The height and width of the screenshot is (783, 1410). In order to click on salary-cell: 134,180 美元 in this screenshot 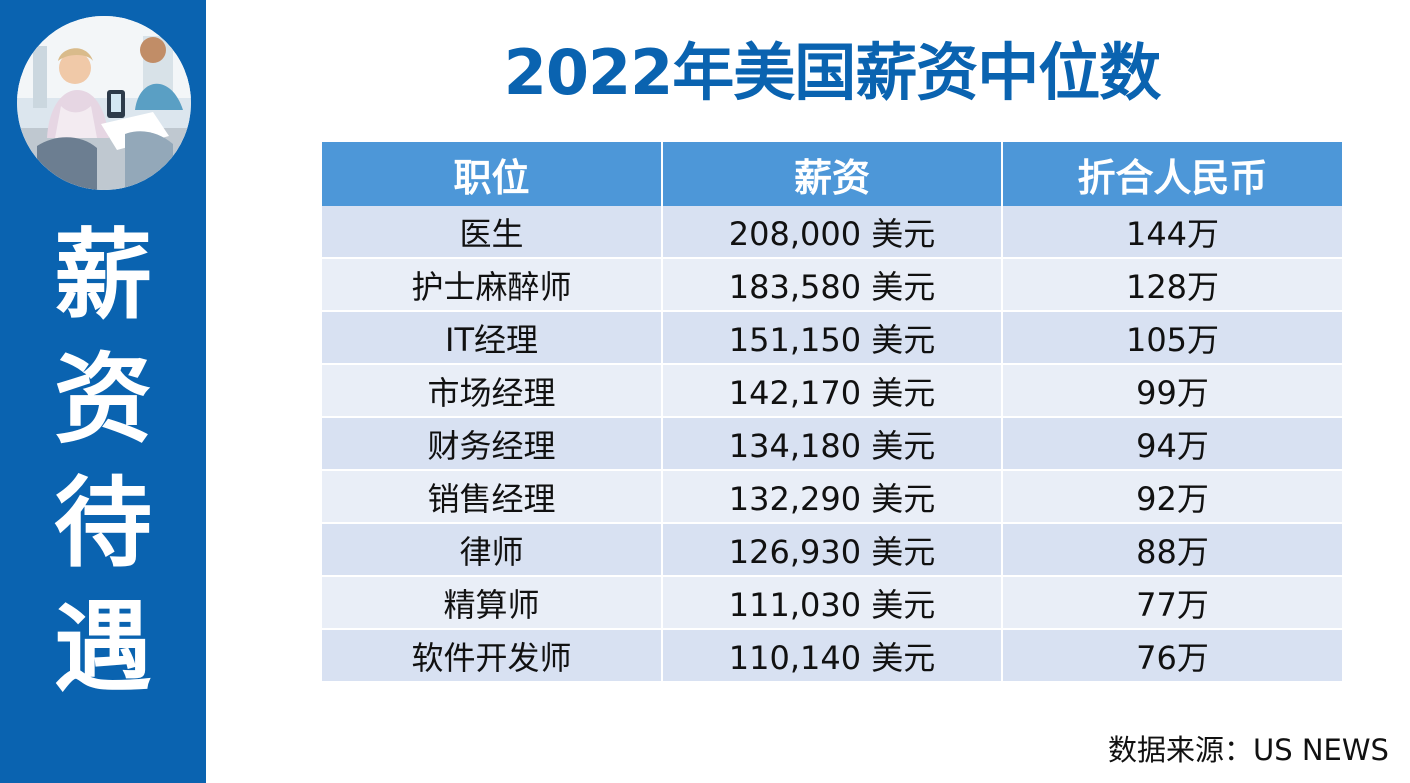, I will do `click(832, 444)`.